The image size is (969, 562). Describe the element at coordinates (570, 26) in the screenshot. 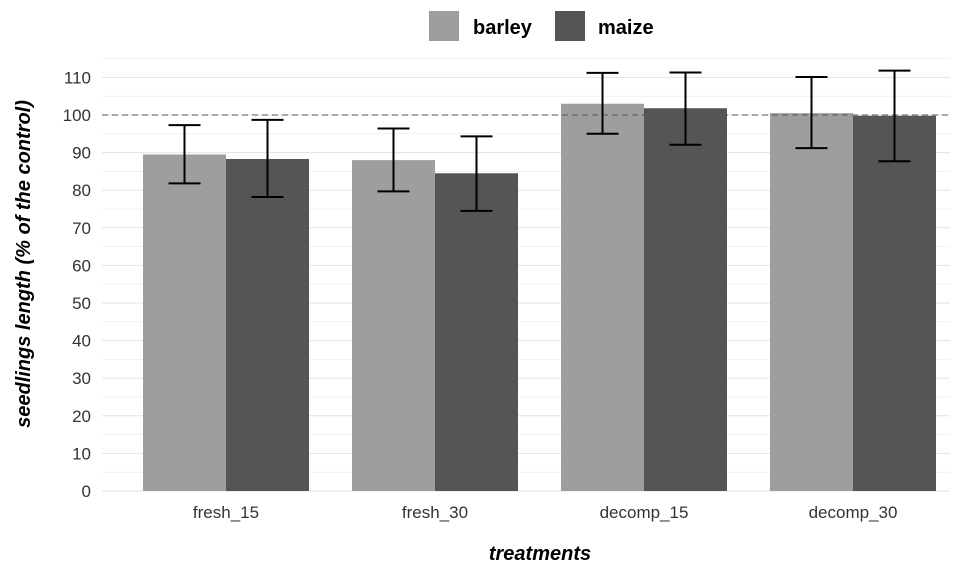

I see `legend-swatch-maize` at that location.